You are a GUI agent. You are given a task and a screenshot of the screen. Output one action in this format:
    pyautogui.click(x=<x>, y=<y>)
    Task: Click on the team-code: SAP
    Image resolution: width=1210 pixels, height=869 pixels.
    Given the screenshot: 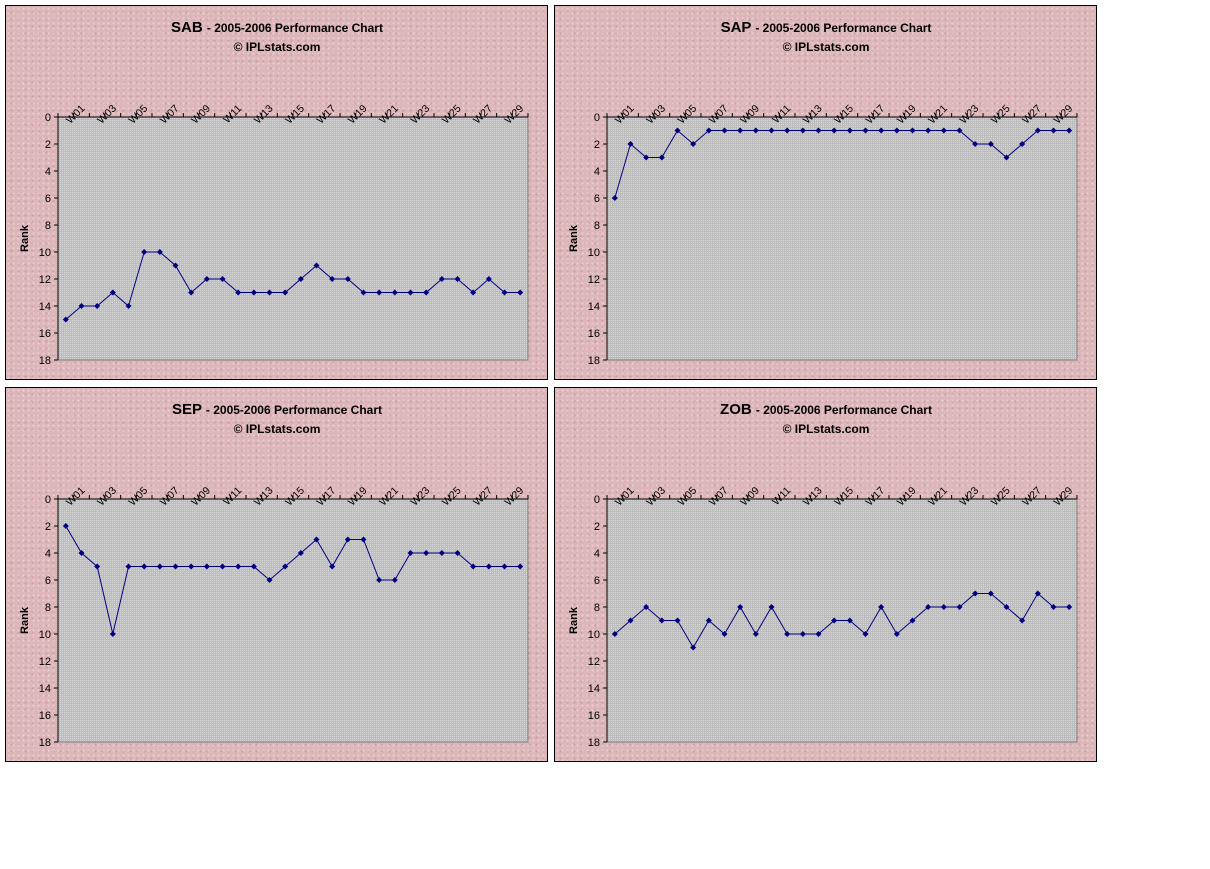 What is the action you would take?
    pyautogui.click(x=738, y=27)
    